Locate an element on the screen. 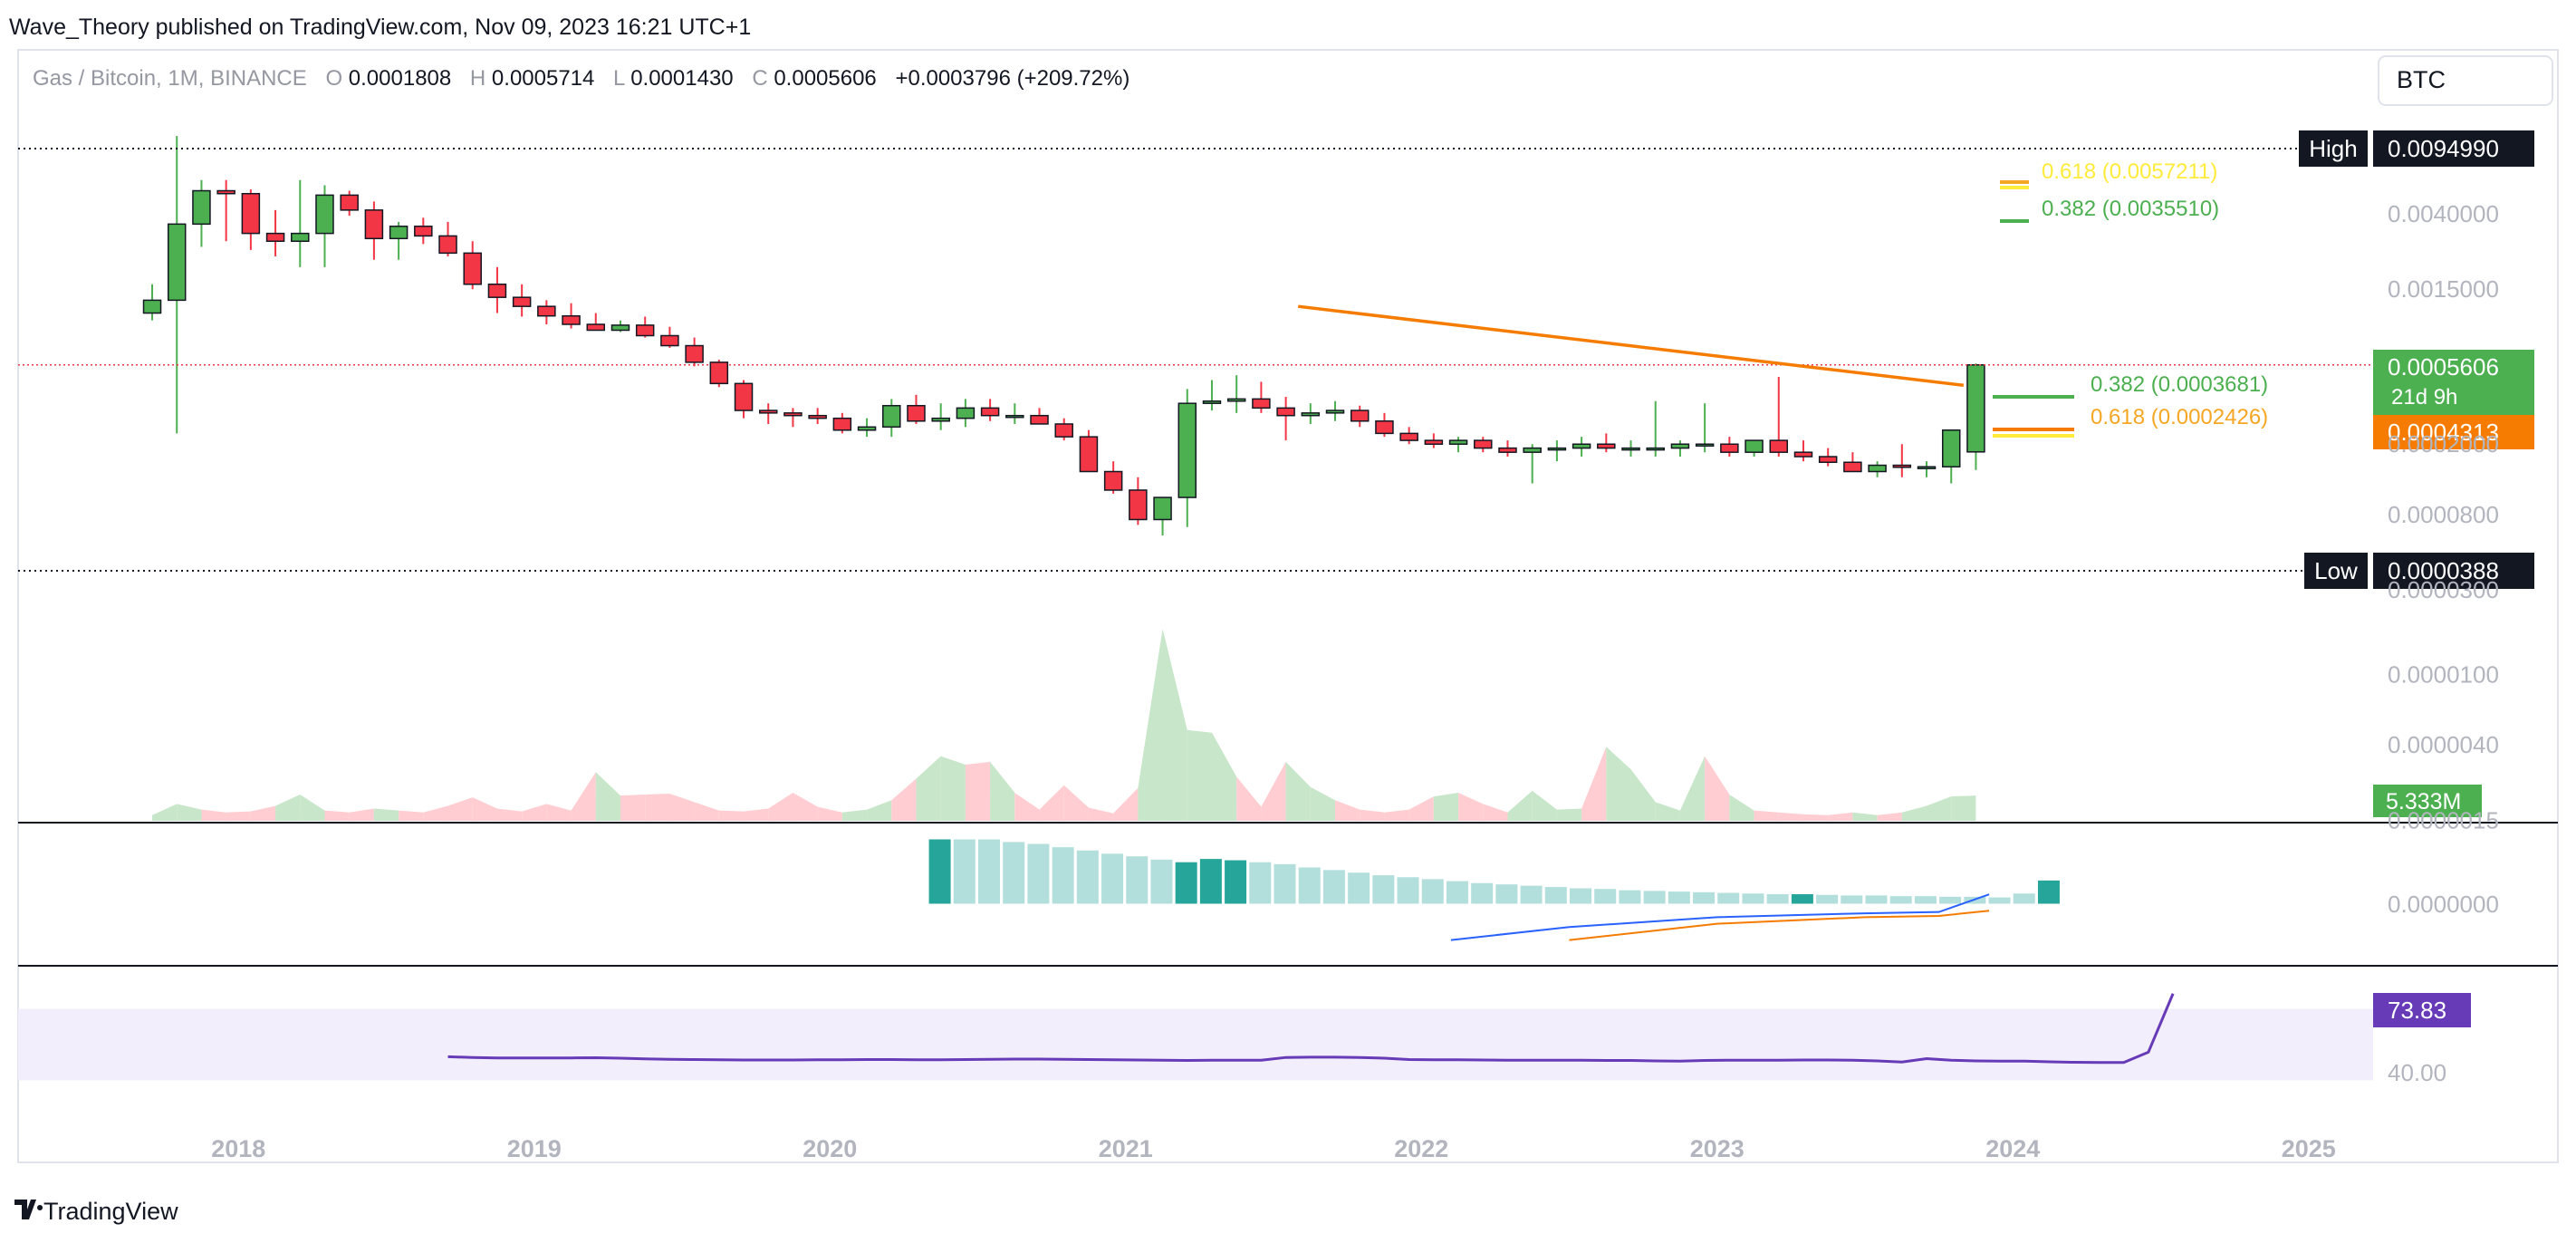 This screenshot has width=2576, height=1243. countdown-text: 21d 9h is located at coordinates (2424, 397).